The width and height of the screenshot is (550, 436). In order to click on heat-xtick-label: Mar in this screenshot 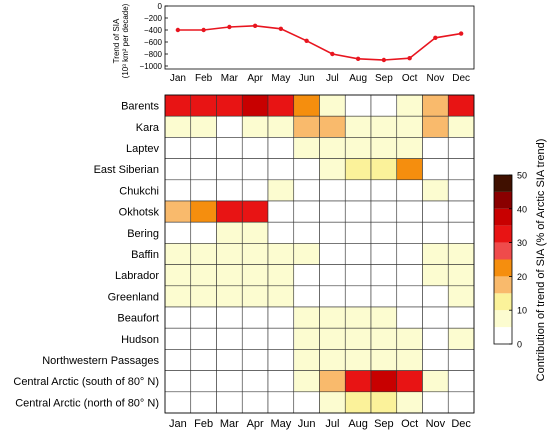, I will do `click(229, 424)`.